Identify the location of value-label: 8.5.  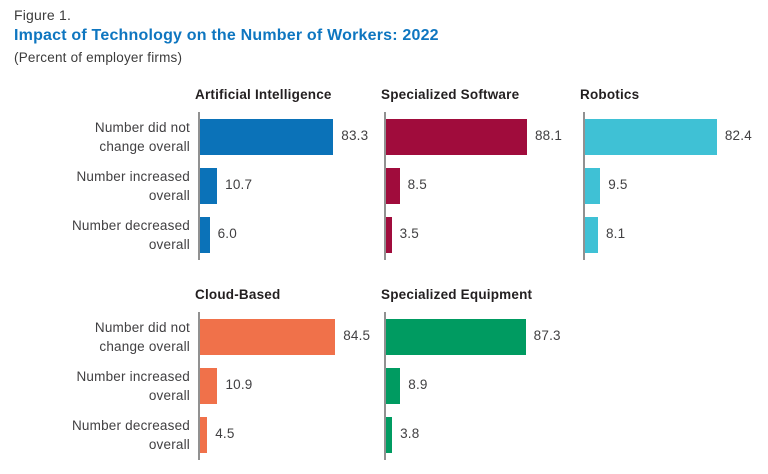
(417, 184).